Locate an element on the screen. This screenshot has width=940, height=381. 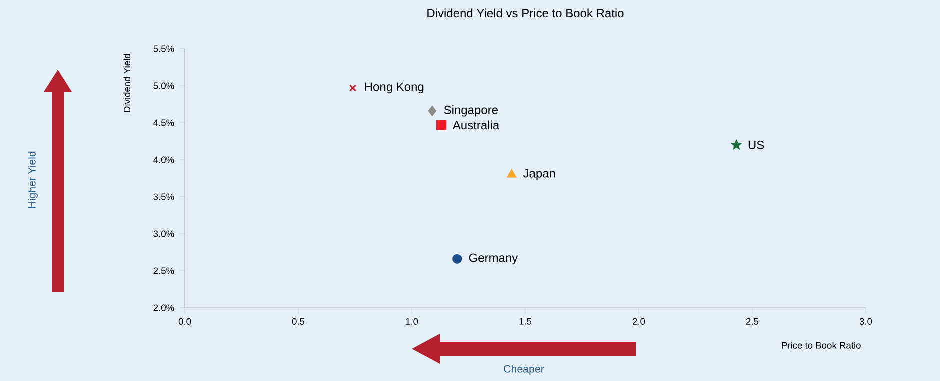
y-tick-label: 3.5% is located at coordinates (164, 197).